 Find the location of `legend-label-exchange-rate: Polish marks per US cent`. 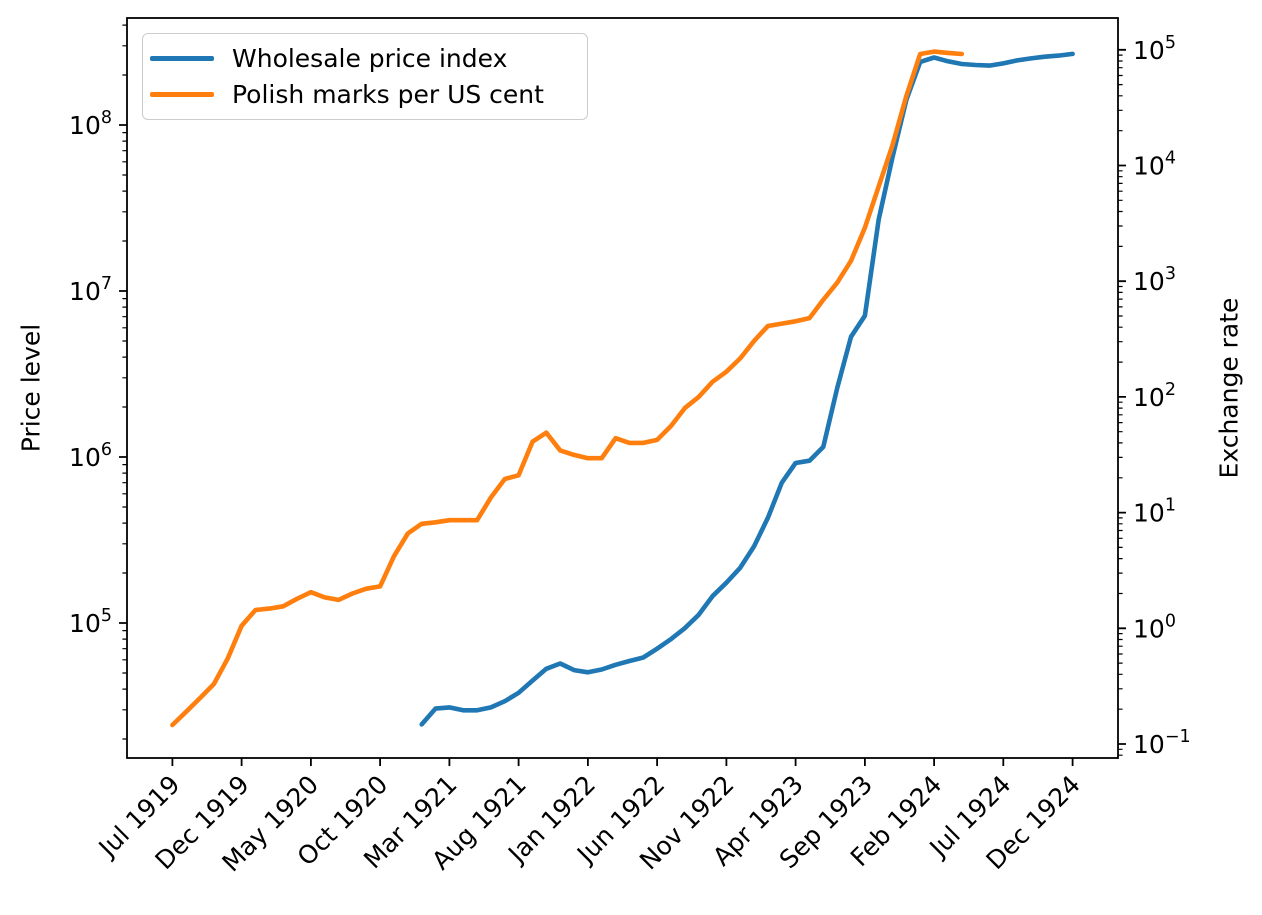

legend-label-exchange-rate: Polish marks per US cent is located at coordinates (388, 95).